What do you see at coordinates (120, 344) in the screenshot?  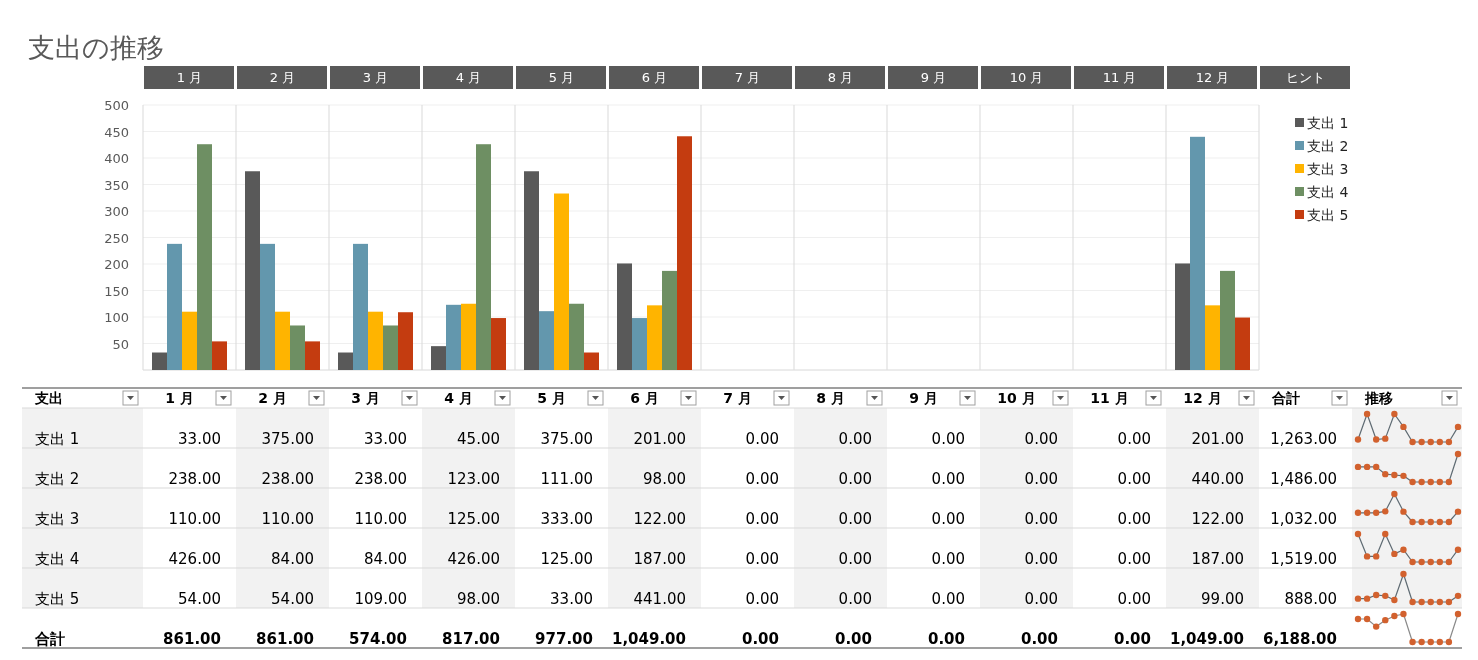 I see `y-tick-label: 50` at bounding box center [120, 344].